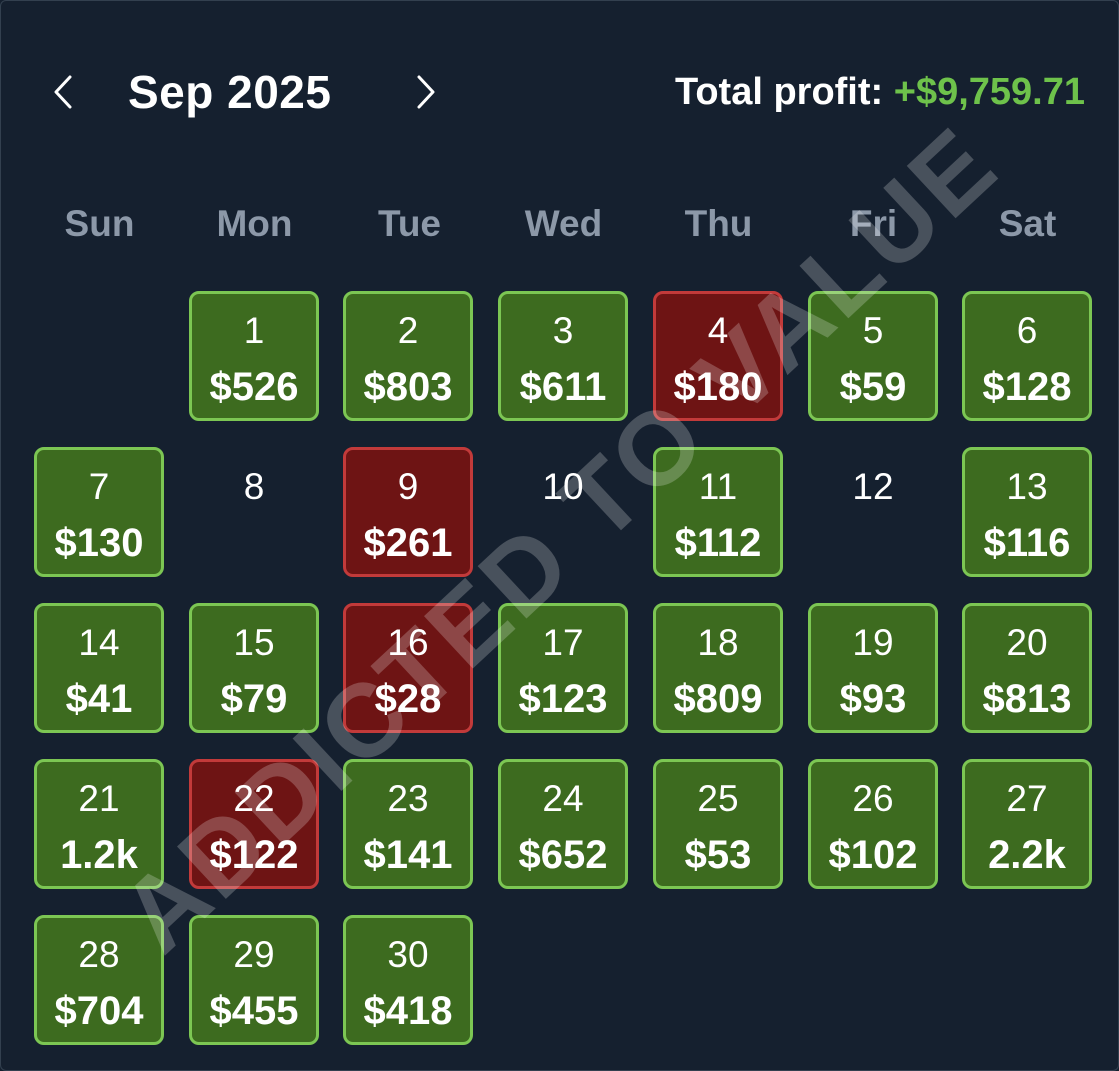 The image size is (1119, 1071). I want to click on day-profit-amount: $59, so click(873, 387).